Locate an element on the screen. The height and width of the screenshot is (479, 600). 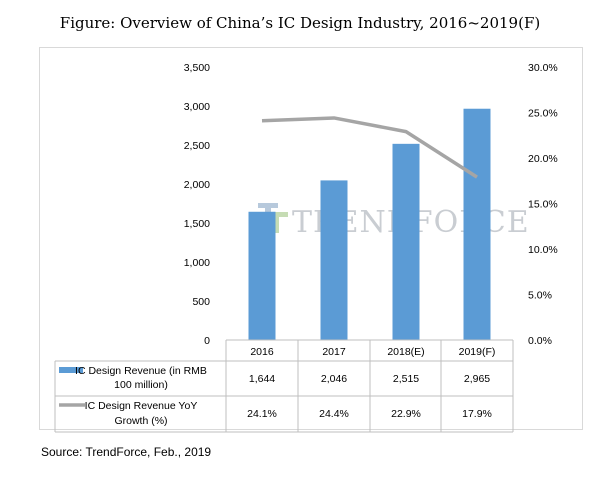
y-axis-ticks: 0 500 1,000 1,500 2,000 2,500 3,000 3,500 is located at coordinates (197, 204).